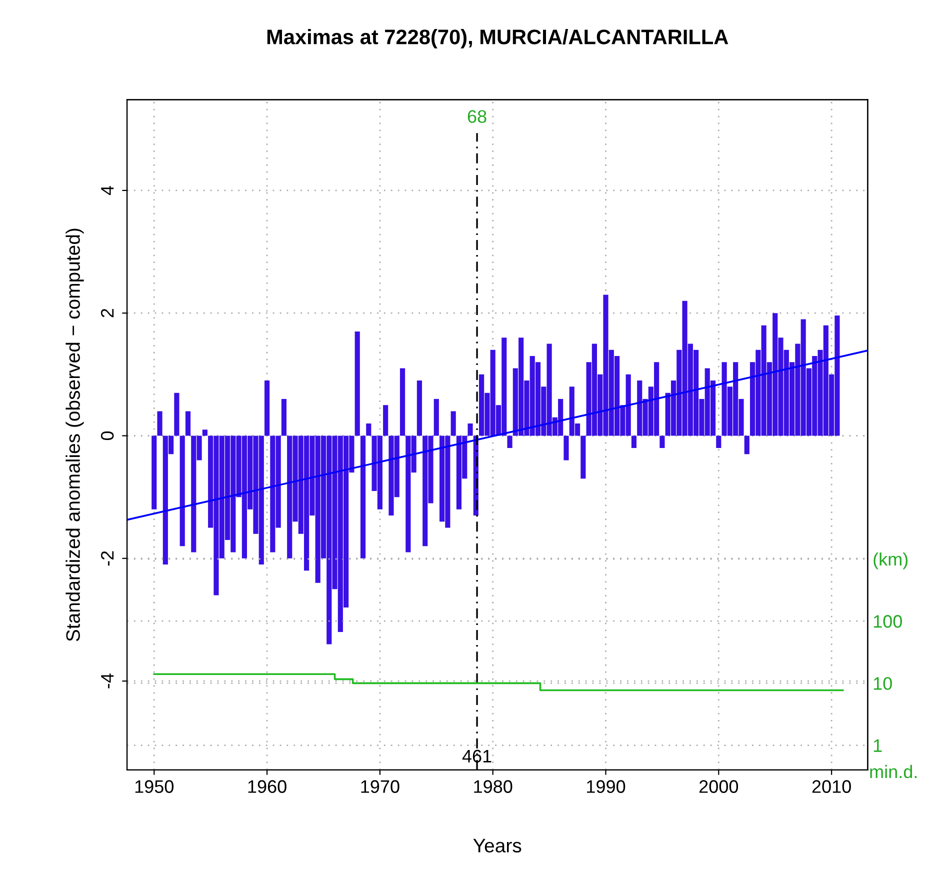 The height and width of the screenshot is (882, 934). Describe the element at coordinates (883, 683) in the screenshot. I see `y2-tick-label: 10` at that location.